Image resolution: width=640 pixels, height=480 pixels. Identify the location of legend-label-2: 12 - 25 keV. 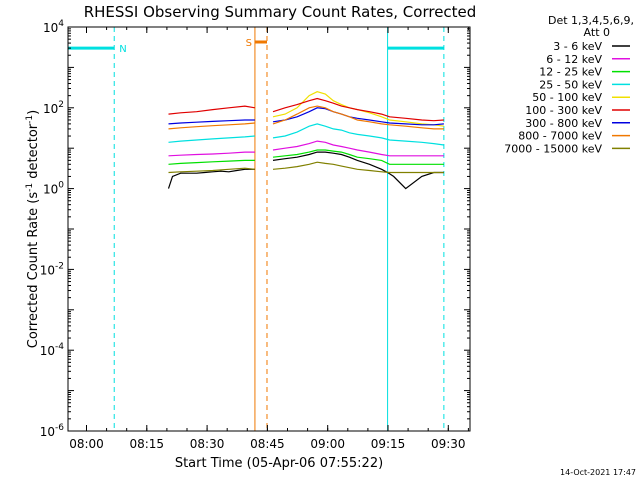
(570, 72).